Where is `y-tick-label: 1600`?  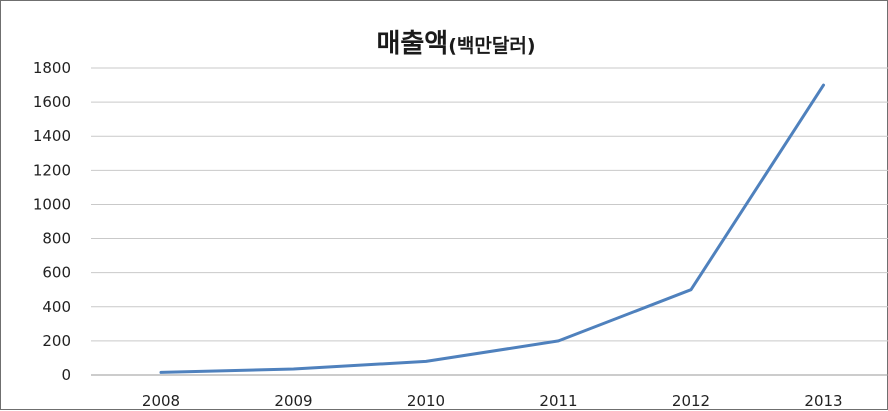
y-tick-label: 1600 is located at coordinates (52, 102).